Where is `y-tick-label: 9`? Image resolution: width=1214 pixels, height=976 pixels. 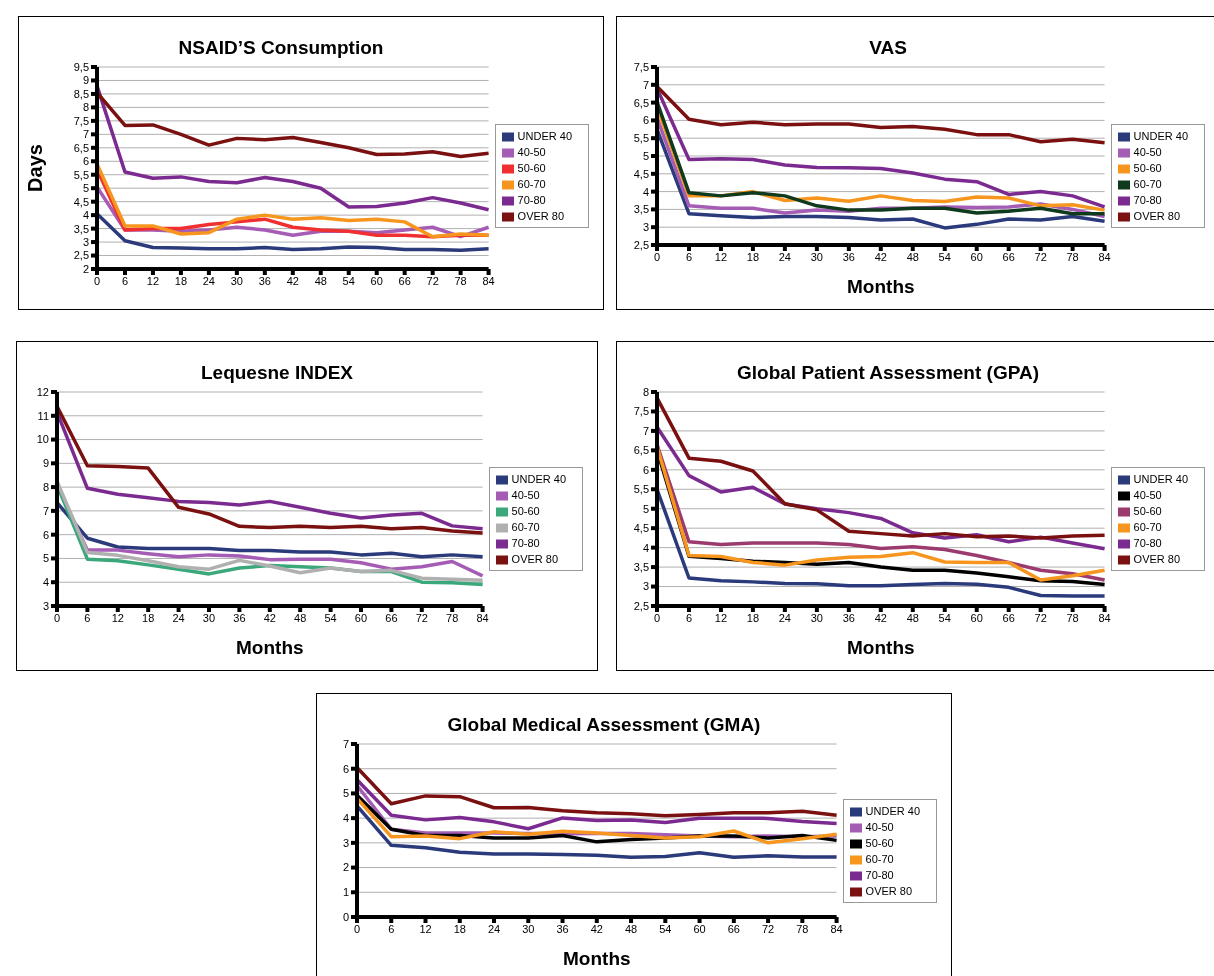 y-tick-label: 9 is located at coordinates (85, 80).